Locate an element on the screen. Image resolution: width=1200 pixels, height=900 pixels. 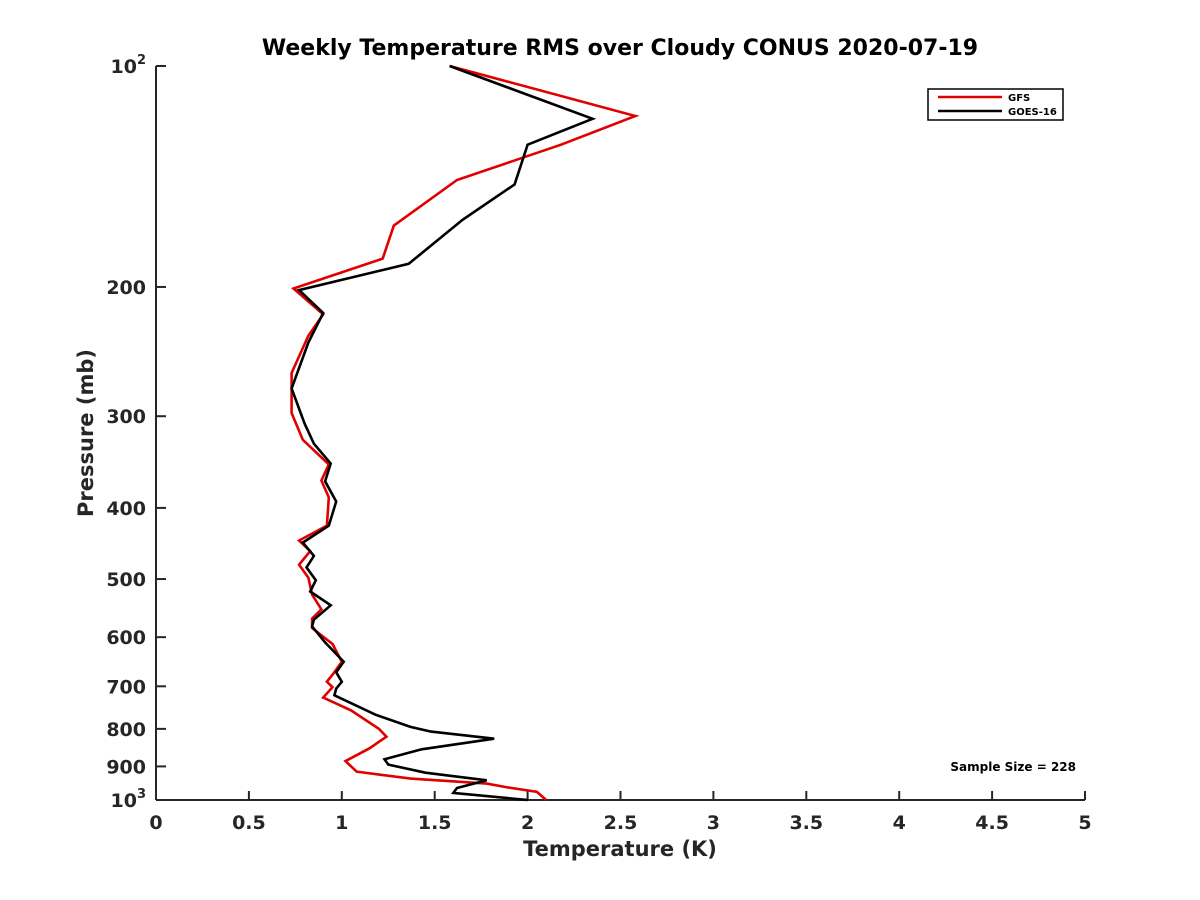
y-tick-label: 400 is located at coordinates (126, 509).